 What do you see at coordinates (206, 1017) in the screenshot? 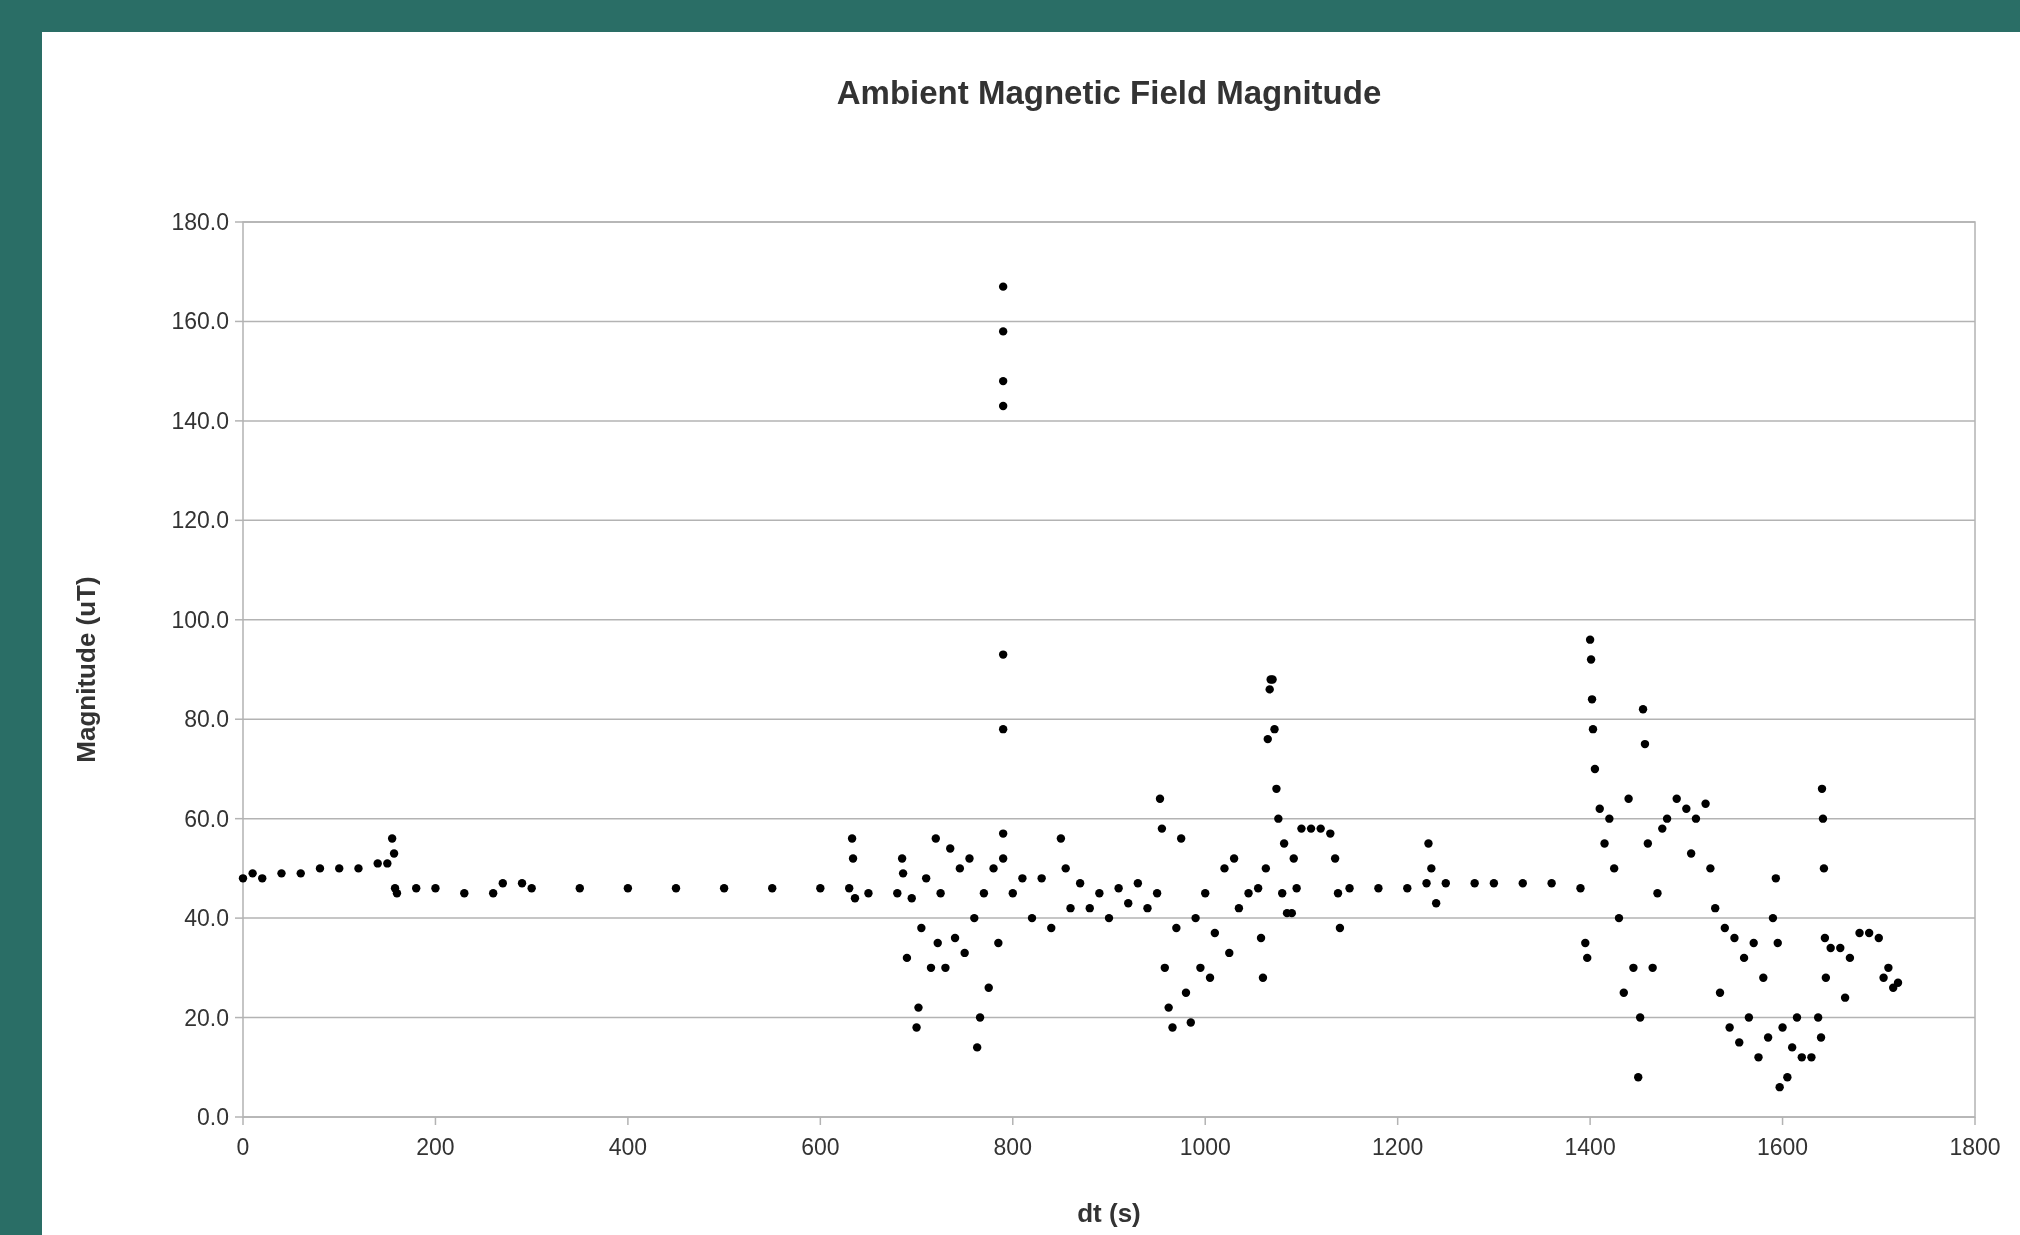
I see `y-tick-label: 20.0` at bounding box center [206, 1017].